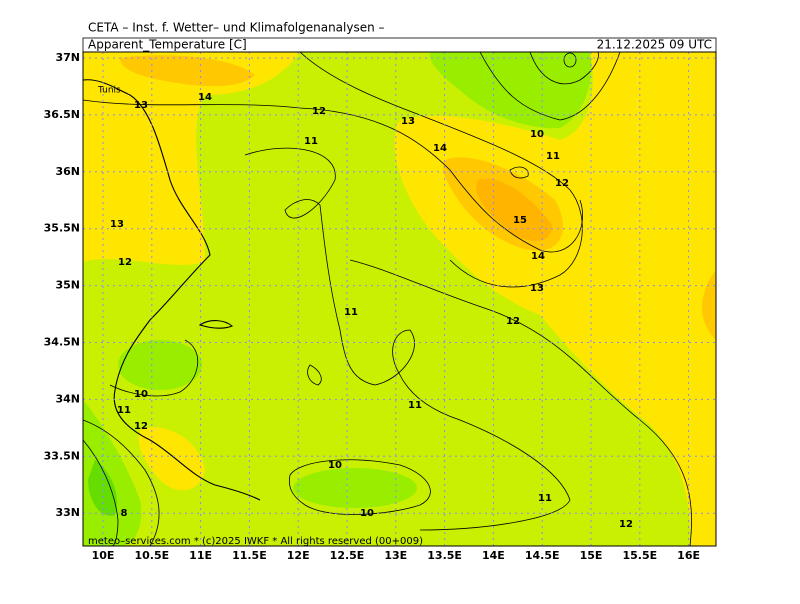 The image size is (800, 604). Describe the element at coordinates (444, 555) in the screenshot. I see `lon-label: 13.5E` at that location.